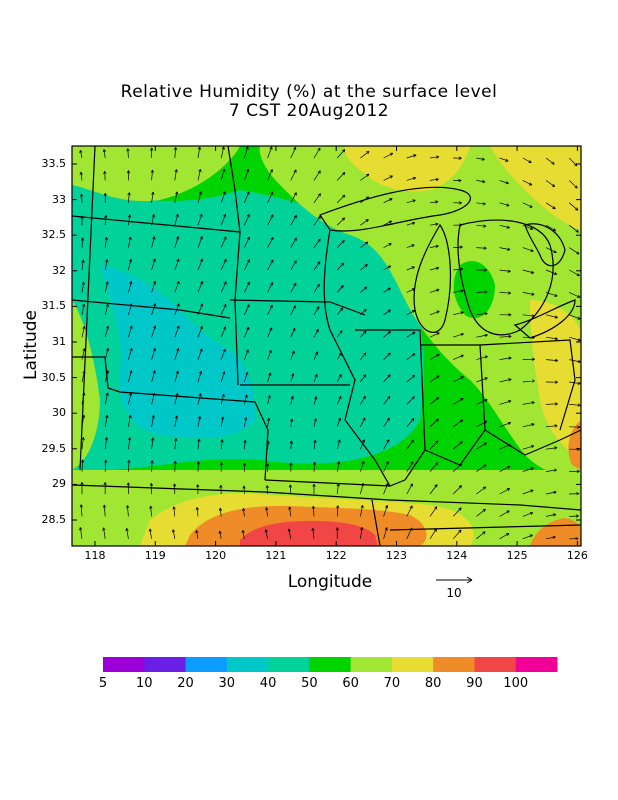  I want to click on contour-100-south, so click(309, 533).